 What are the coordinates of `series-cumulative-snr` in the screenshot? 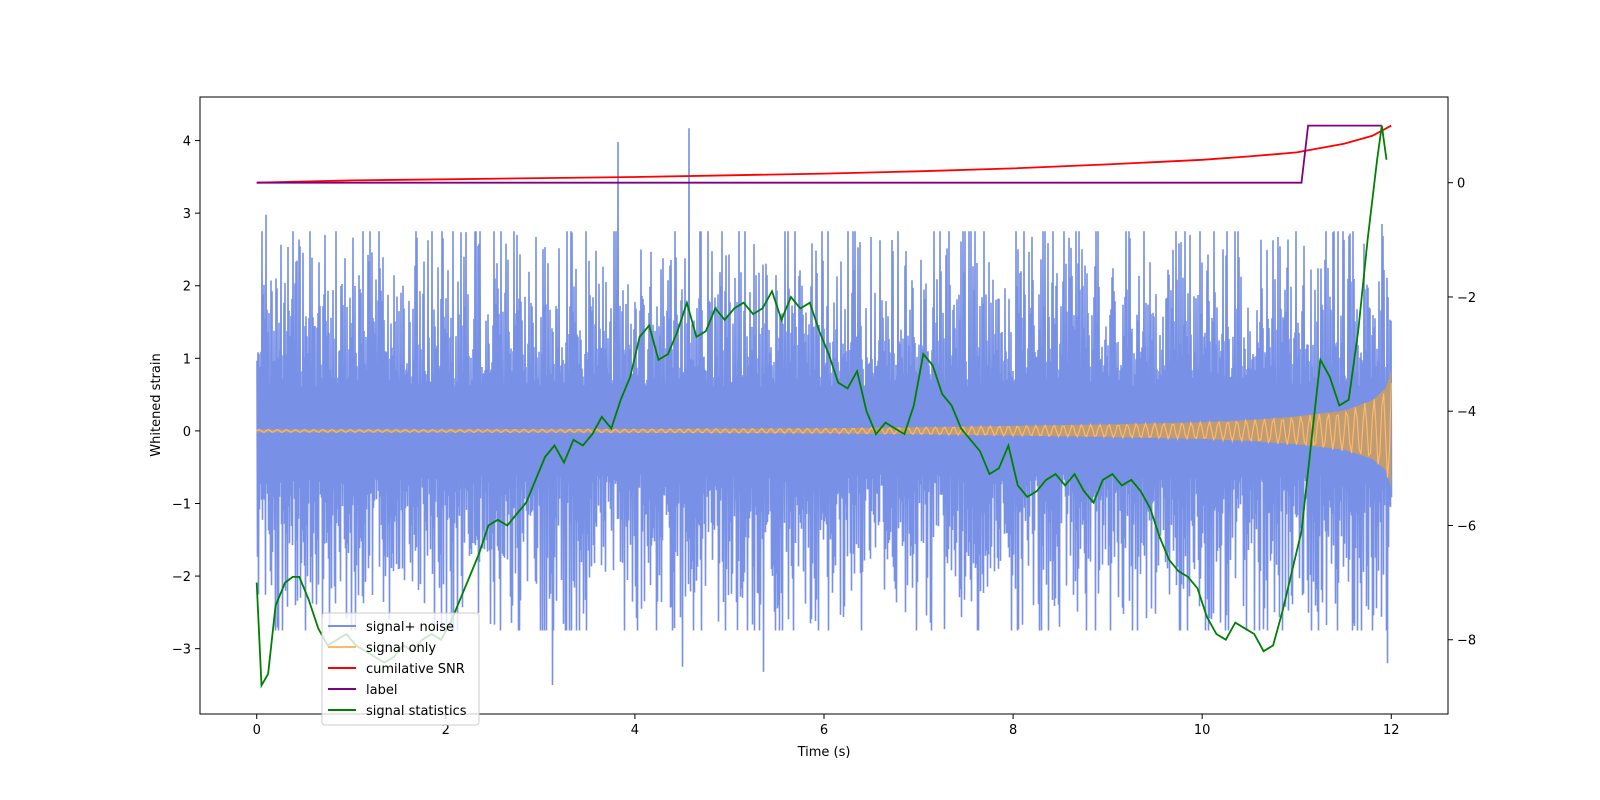 It's located at (824, 154).